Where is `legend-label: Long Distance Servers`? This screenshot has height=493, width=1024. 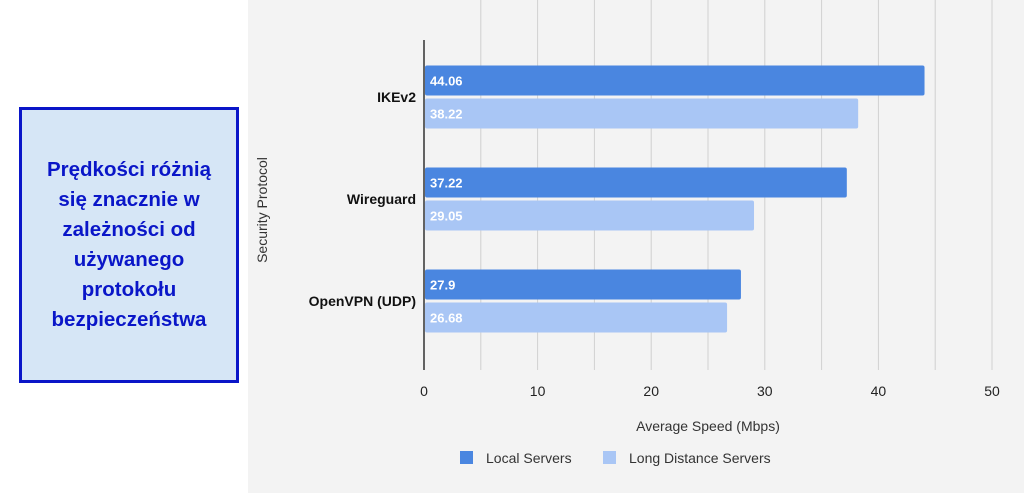
legend-label: Long Distance Servers is located at coordinates (700, 458).